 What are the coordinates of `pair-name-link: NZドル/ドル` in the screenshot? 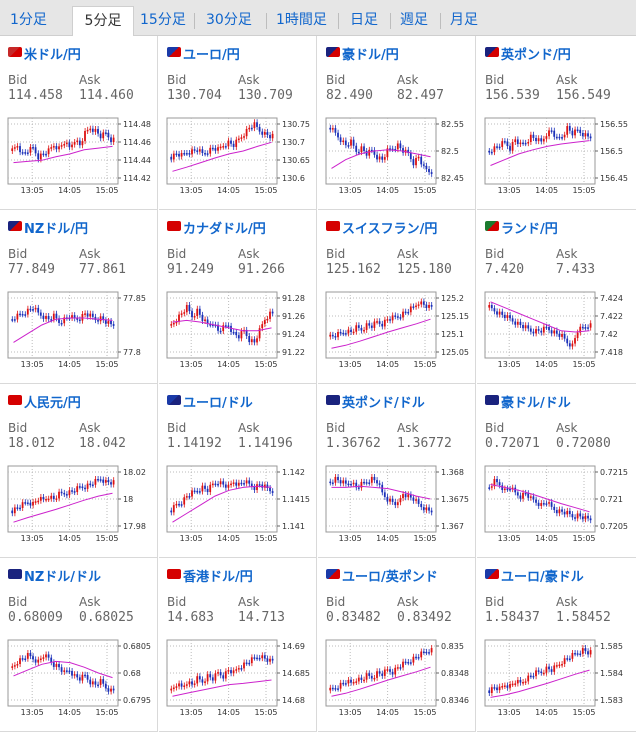 It's located at (63, 577).